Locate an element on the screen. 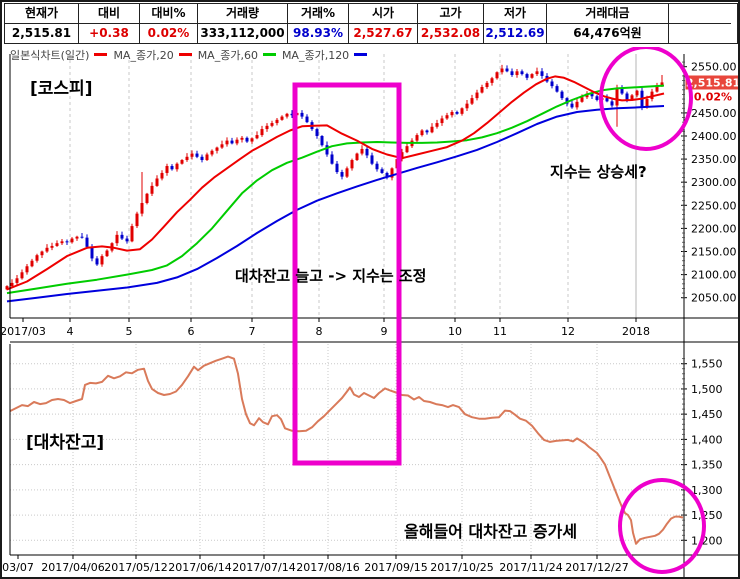 The width and height of the screenshot is (740, 579). chart-type-label: 일본식차트(일간) is located at coordinates (50, 55).